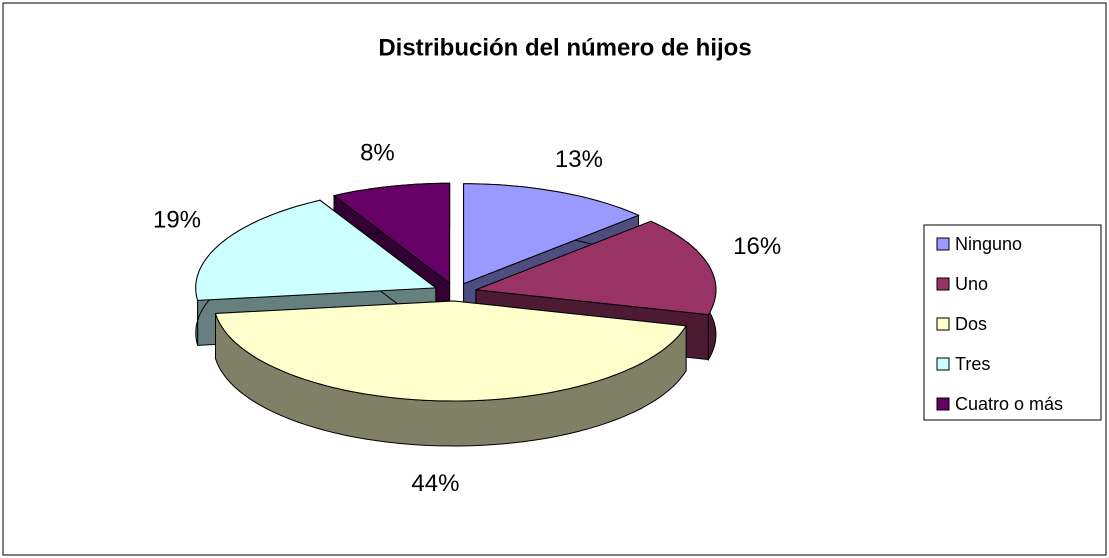 The width and height of the screenshot is (1109, 558). What do you see at coordinates (435, 483) in the screenshot?
I see `data-label: 44%` at bounding box center [435, 483].